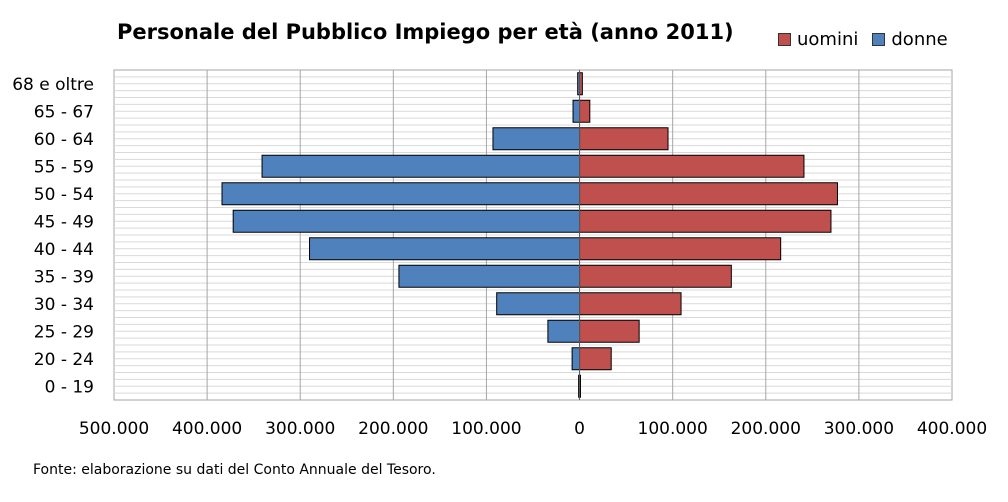 The width and height of the screenshot is (1008, 502). I want to click on legend-item-donne: donne, so click(910, 39).